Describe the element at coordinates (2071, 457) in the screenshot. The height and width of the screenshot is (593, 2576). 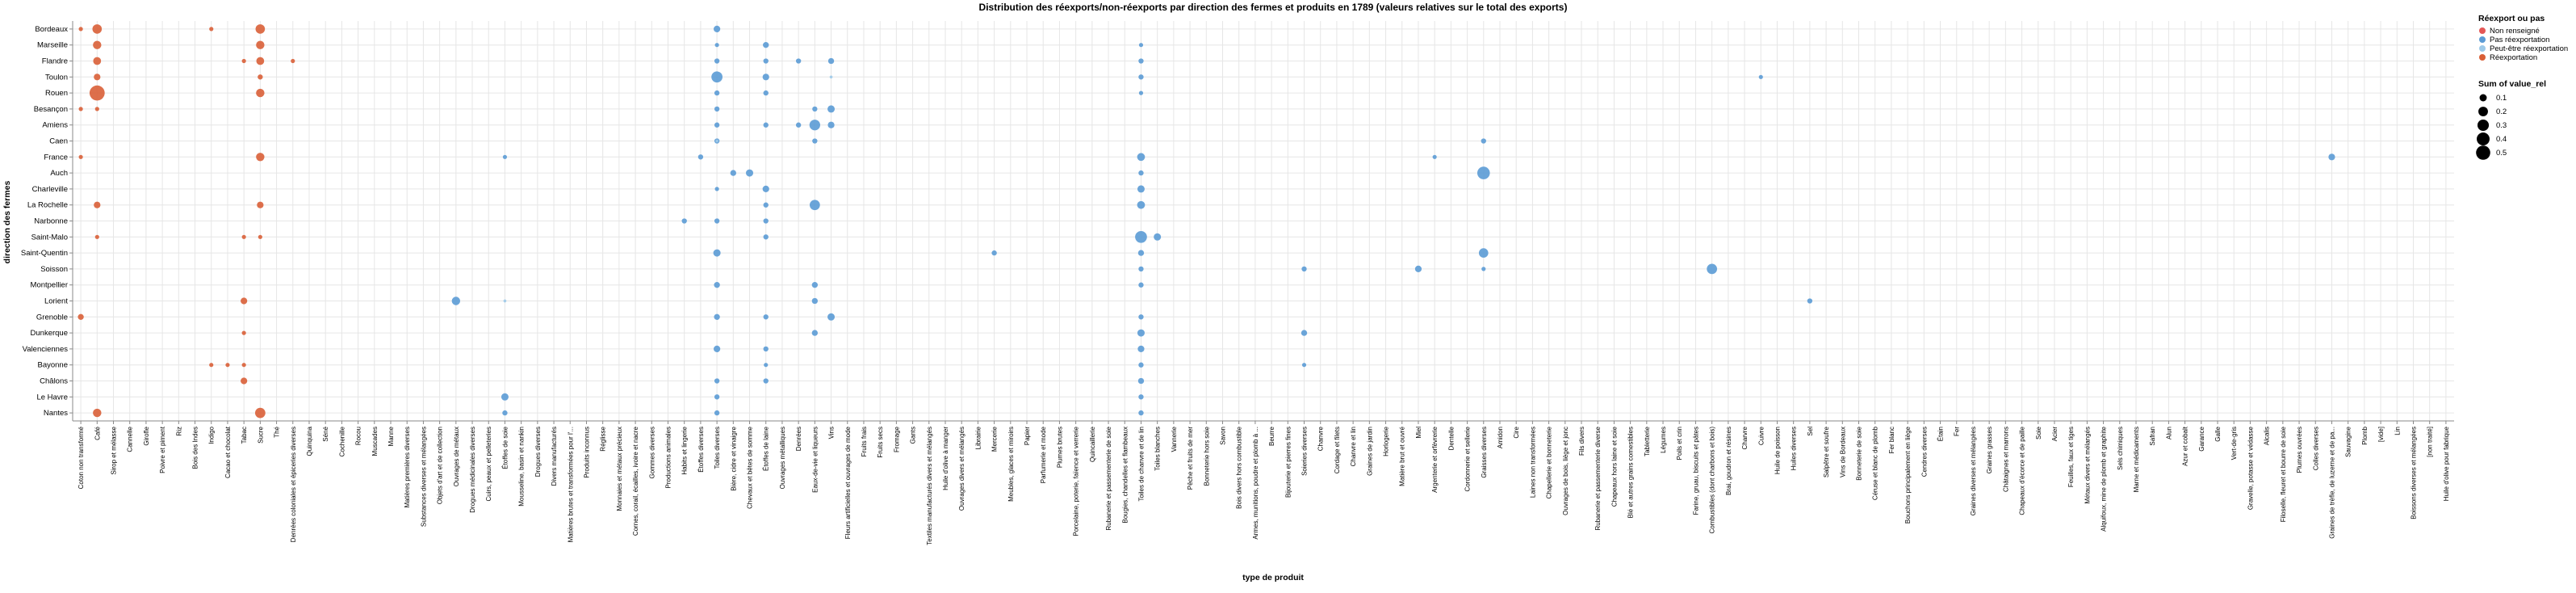
I see `x-tick-label: Feuilles, faux et tiges` at that location.